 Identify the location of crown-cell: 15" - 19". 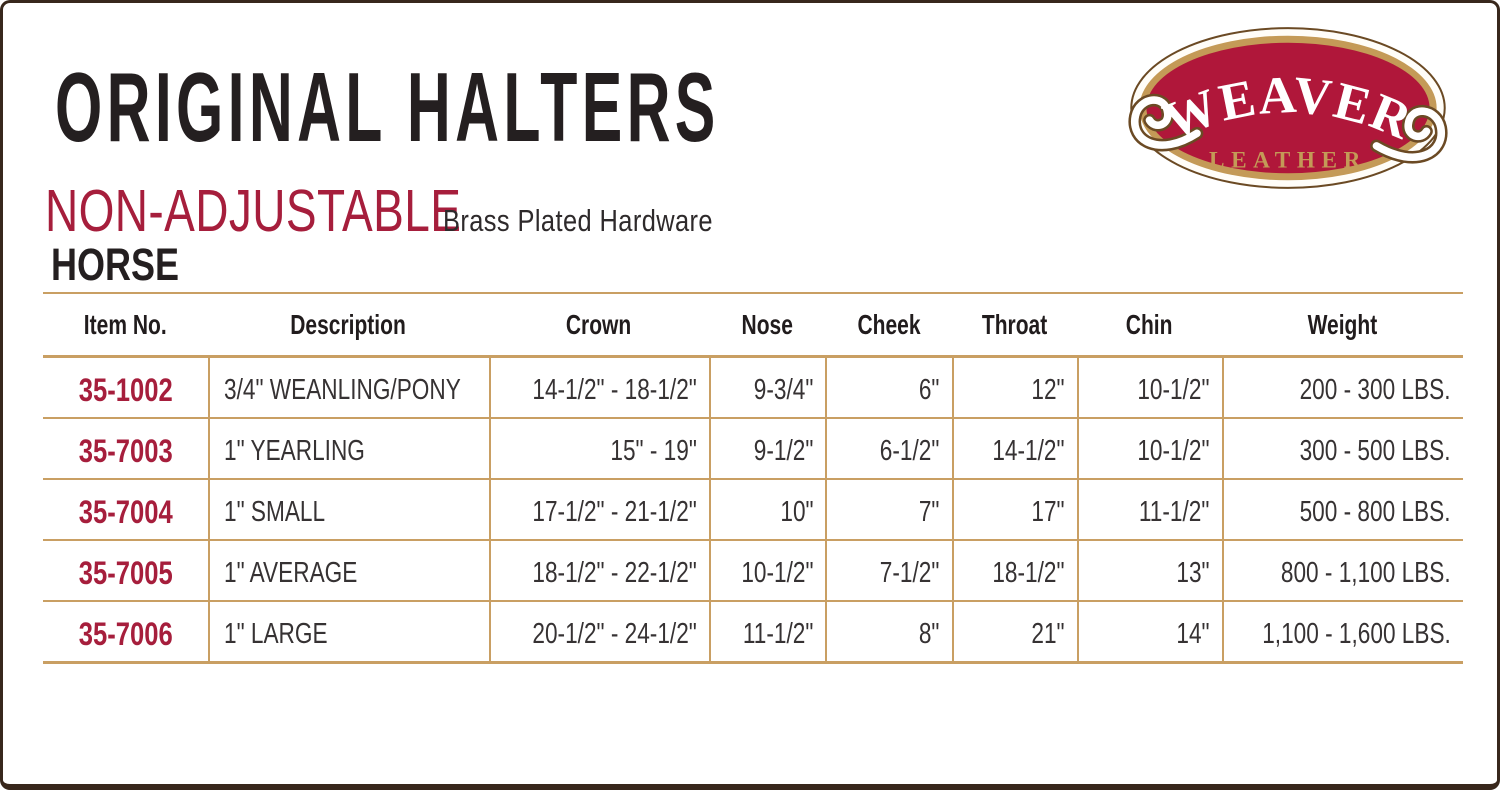
(598, 448).